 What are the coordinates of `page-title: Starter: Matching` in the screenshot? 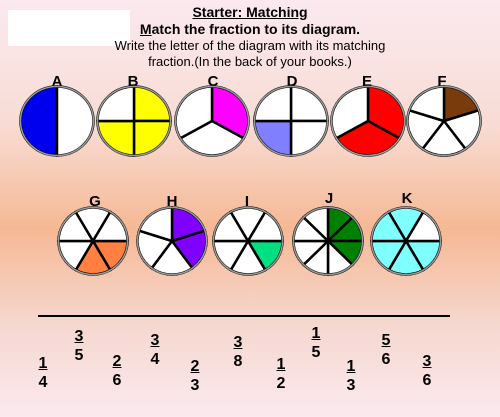 It's located at (250, 12).